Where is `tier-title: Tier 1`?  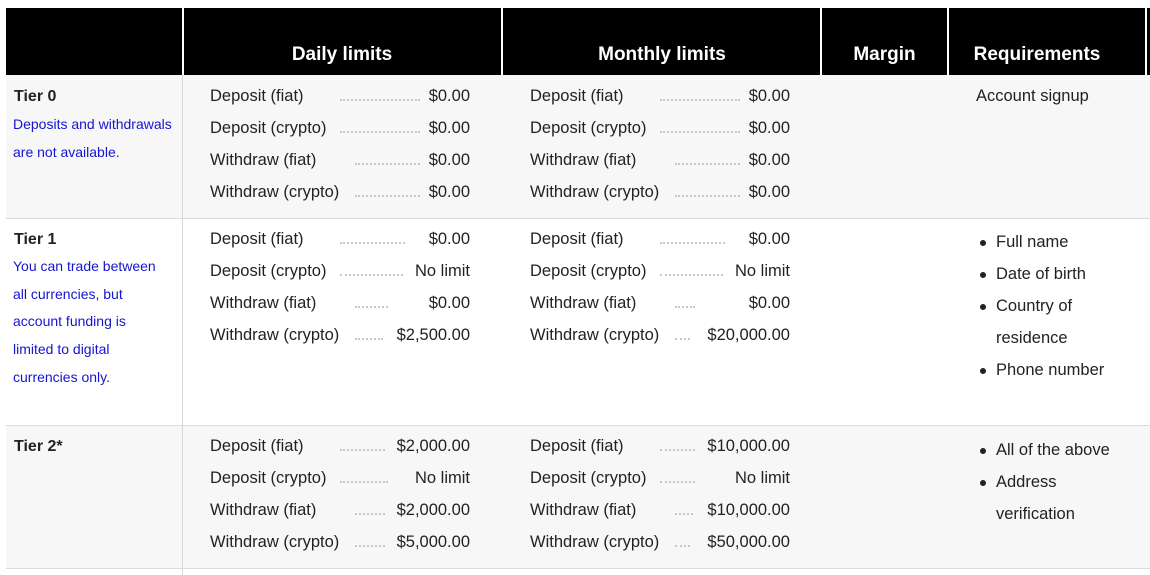 tier-title: Tier 1 is located at coordinates (35, 239).